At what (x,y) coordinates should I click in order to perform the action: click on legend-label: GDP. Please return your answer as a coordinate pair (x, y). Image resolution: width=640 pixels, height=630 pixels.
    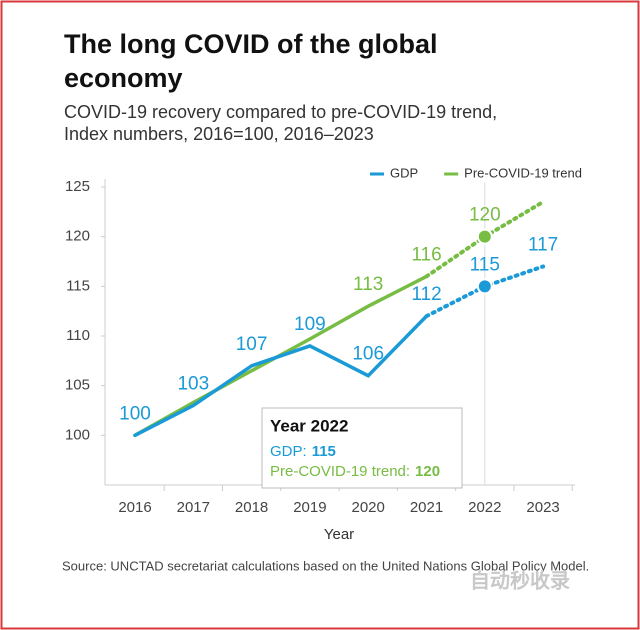
    Looking at the image, I should click on (404, 172).